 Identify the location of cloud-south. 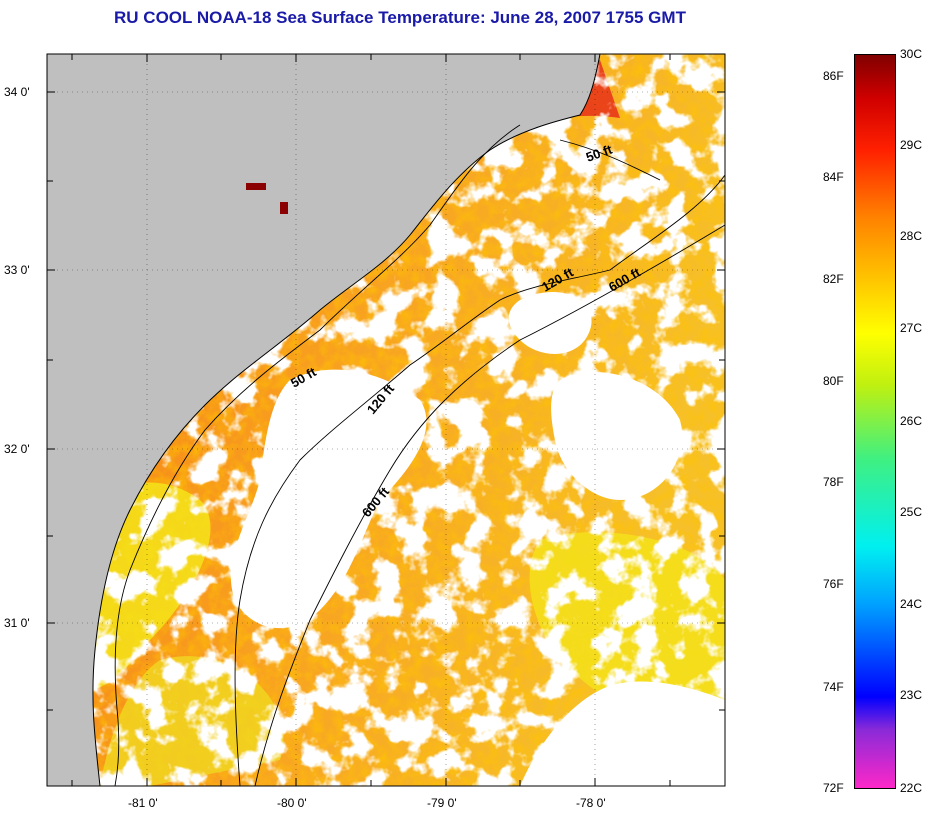
(622, 733).